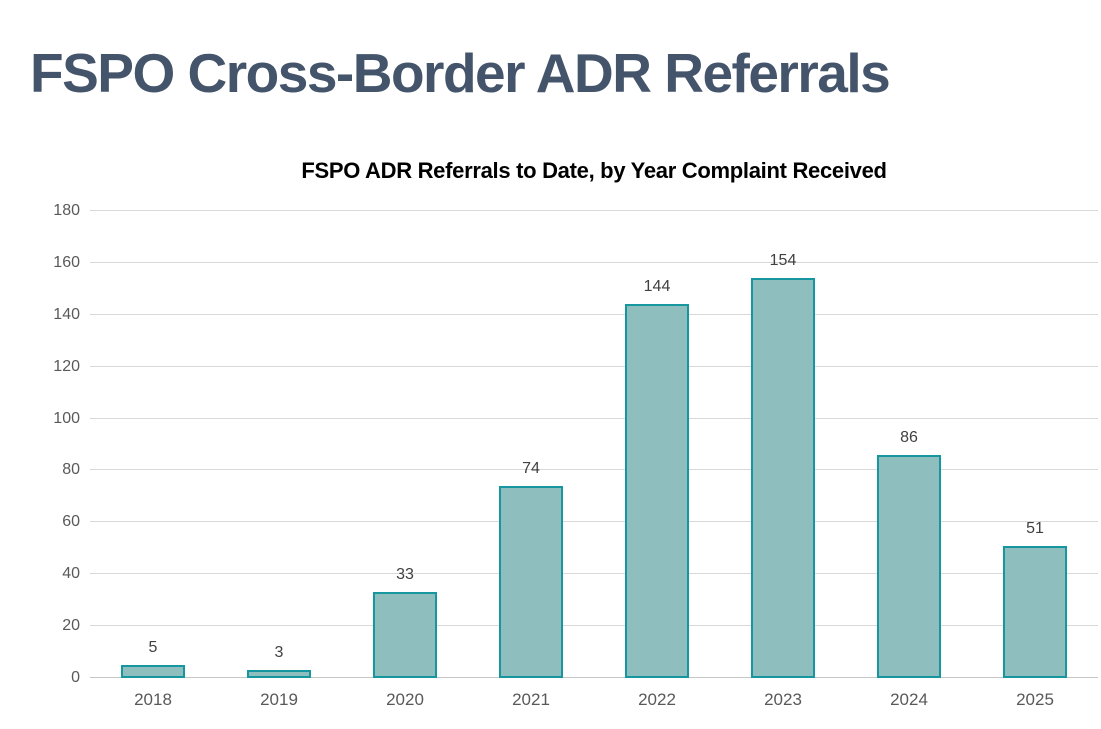  Describe the element at coordinates (405, 635) in the screenshot. I see `bar-2020` at that location.